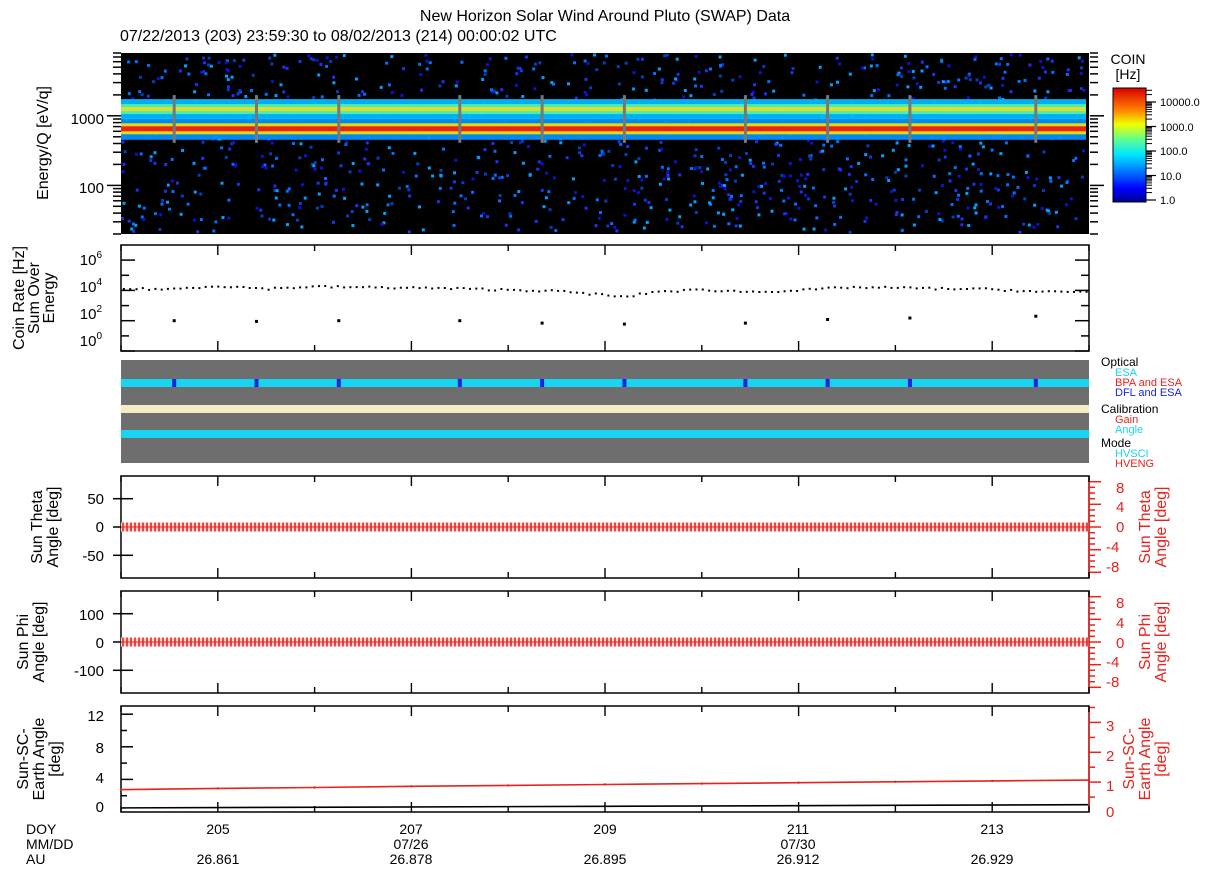 This screenshot has height=871, width=1215. What do you see at coordinates (100, 807) in the screenshot?
I see `sse-ytick-0: 0` at bounding box center [100, 807].